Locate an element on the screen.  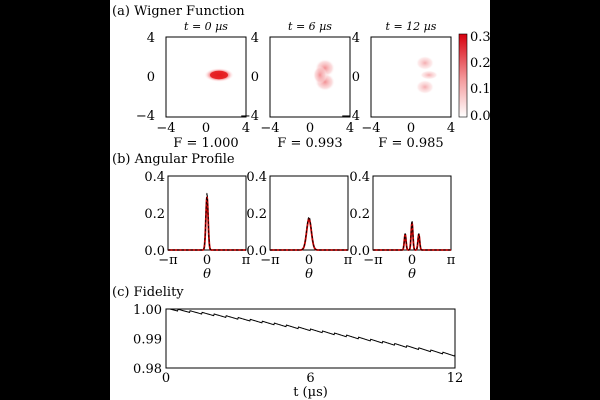
frame-3-xtick-mid: 0 is located at coordinates (411, 128).